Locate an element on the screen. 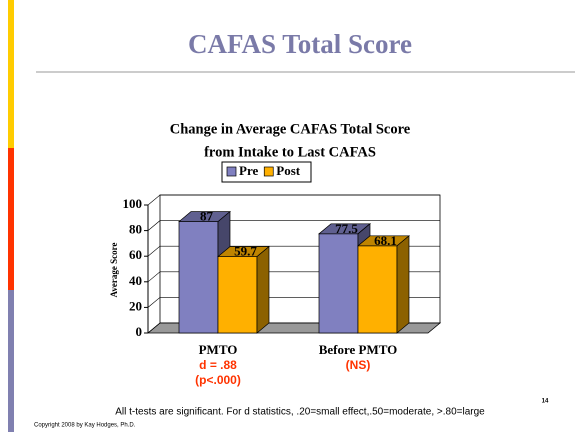  annotation: (NS) is located at coordinates (358, 365).